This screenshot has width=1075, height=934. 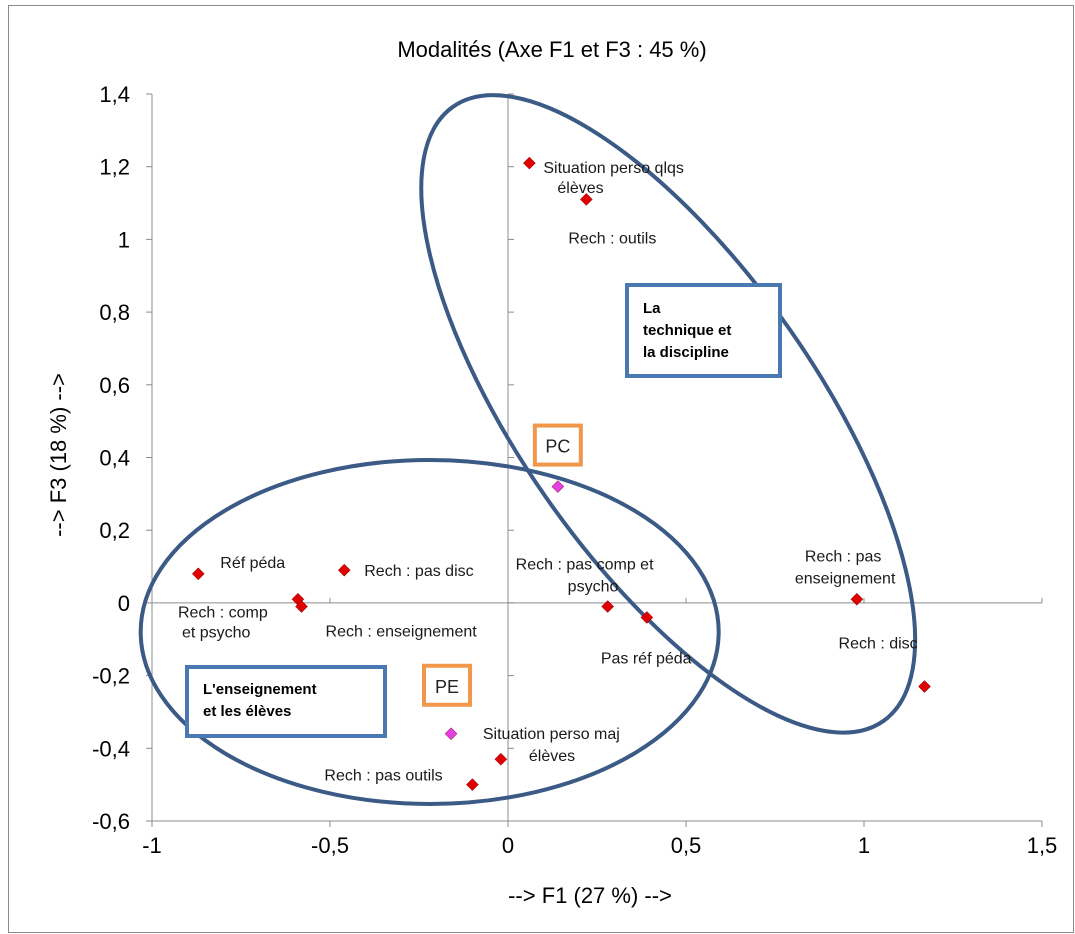 I want to click on annotation-enseignement-line-2: et les élèves, so click(x=247, y=711).